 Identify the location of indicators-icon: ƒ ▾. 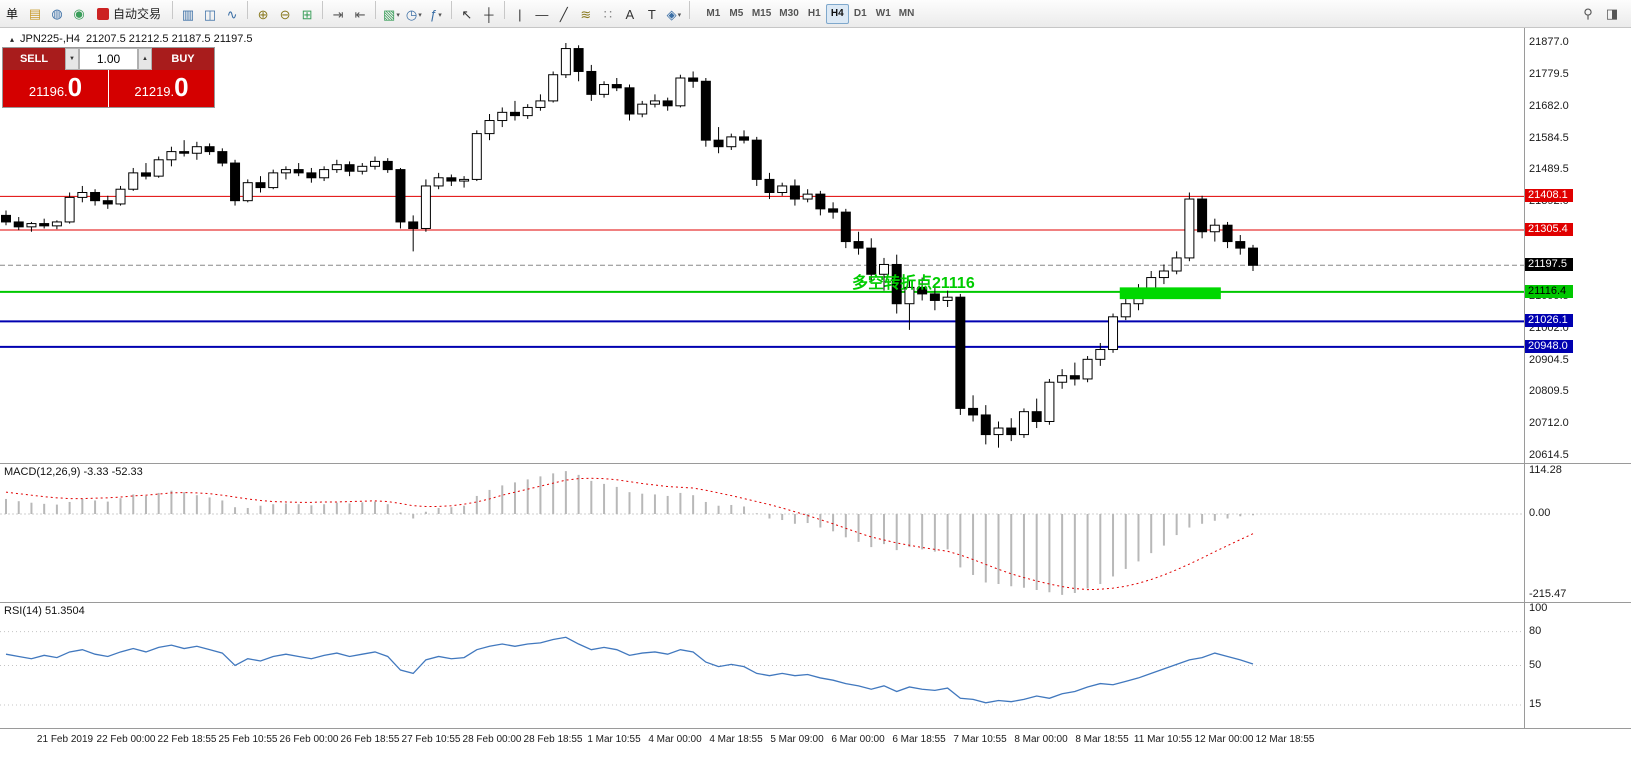
(436, 15).